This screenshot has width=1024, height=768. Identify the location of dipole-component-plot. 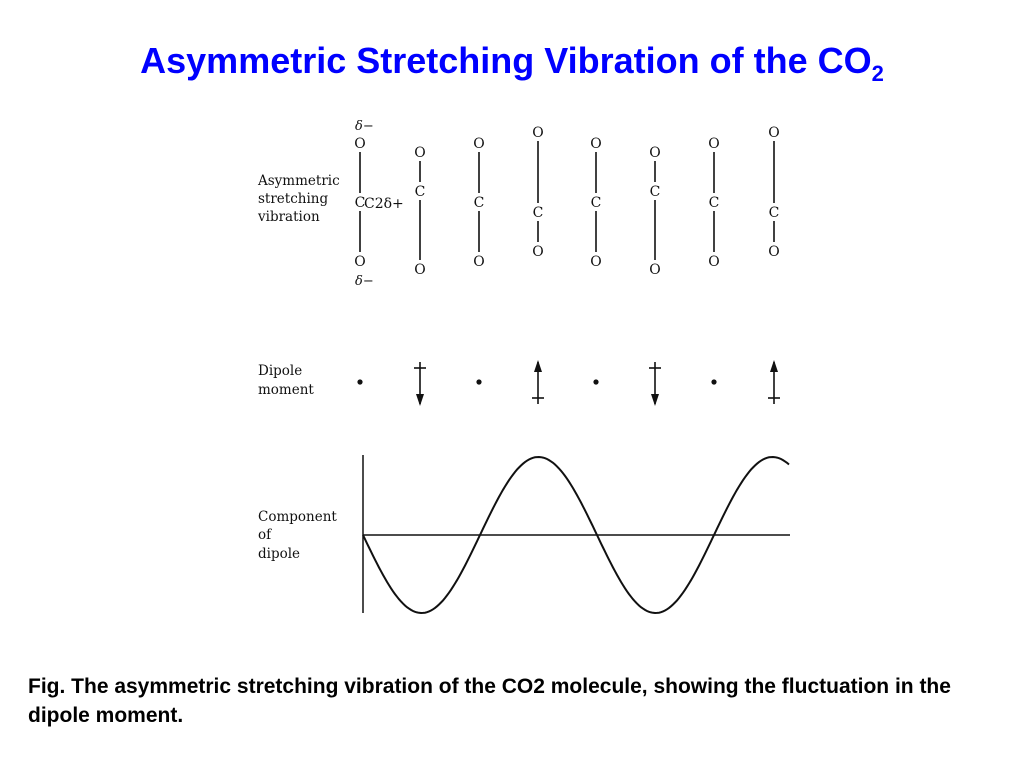
(576, 535).